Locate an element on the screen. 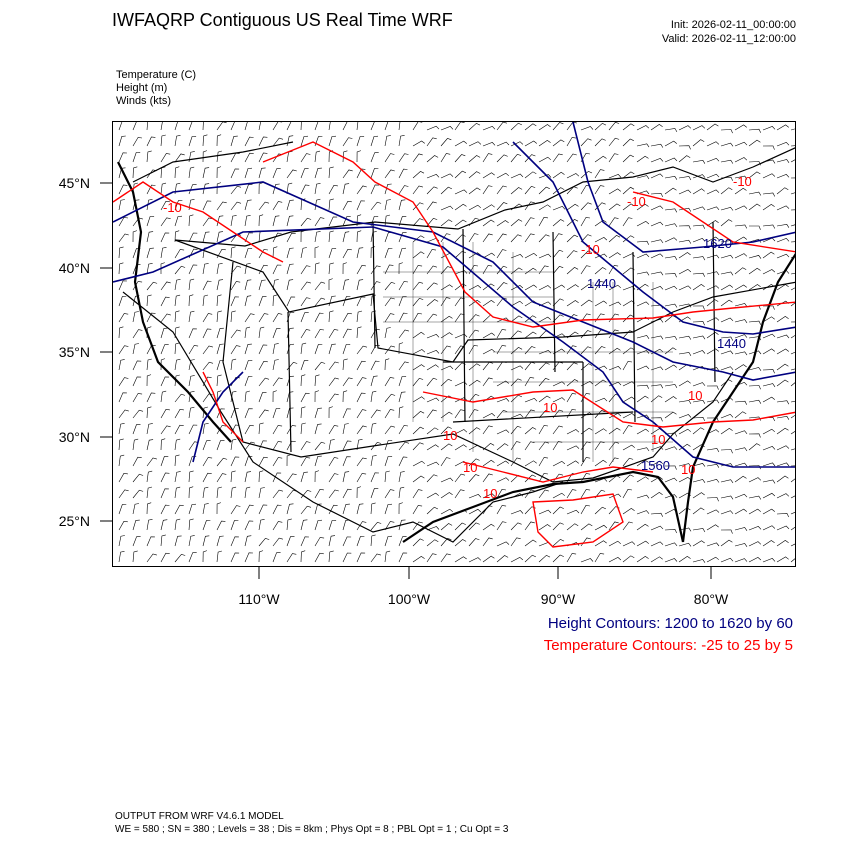  height-contour-labels: 1440 1440 1620 1560 is located at coordinates (666, 354).